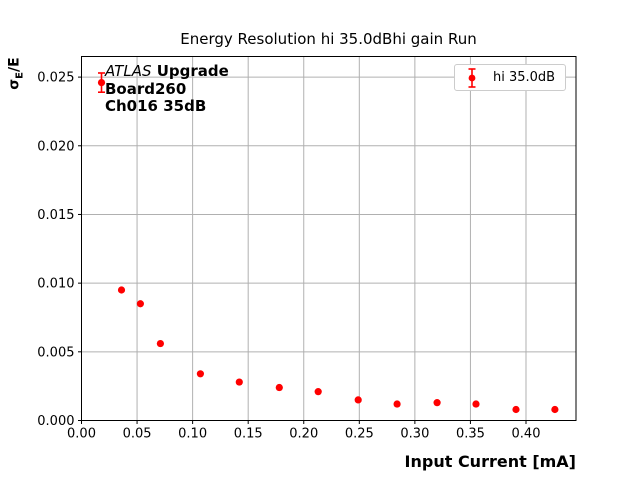 The width and height of the screenshot is (640, 480). Describe the element at coordinates (55, 421) in the screenshot. I see `y-tick-label: 0.000` at that location.